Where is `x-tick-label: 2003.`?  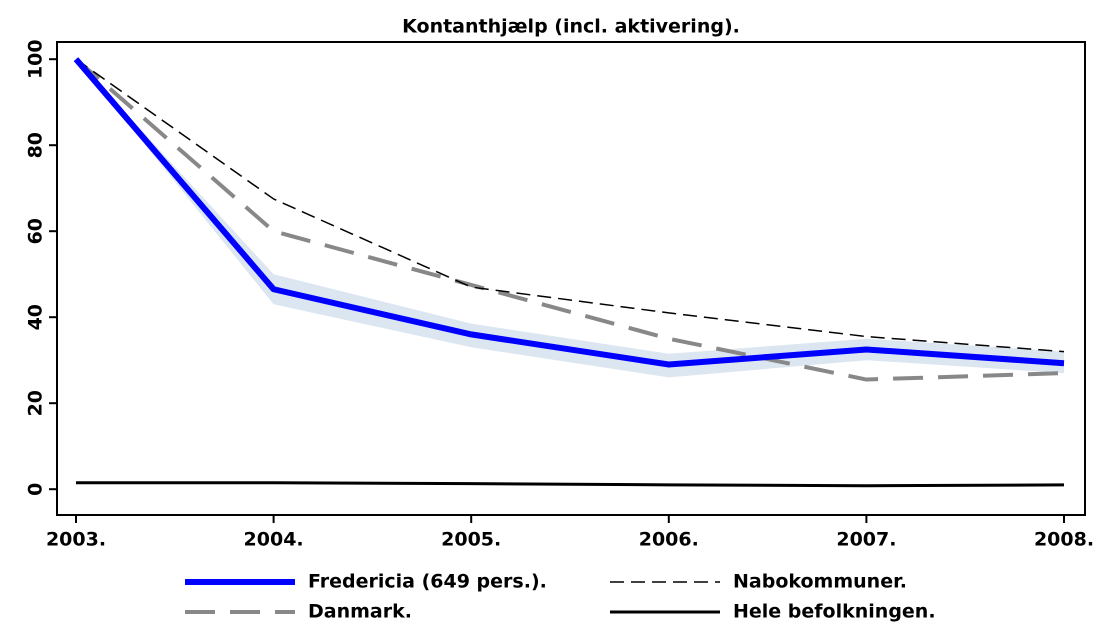 x-tick-label: 2003. is located at coordinates (76, 540).